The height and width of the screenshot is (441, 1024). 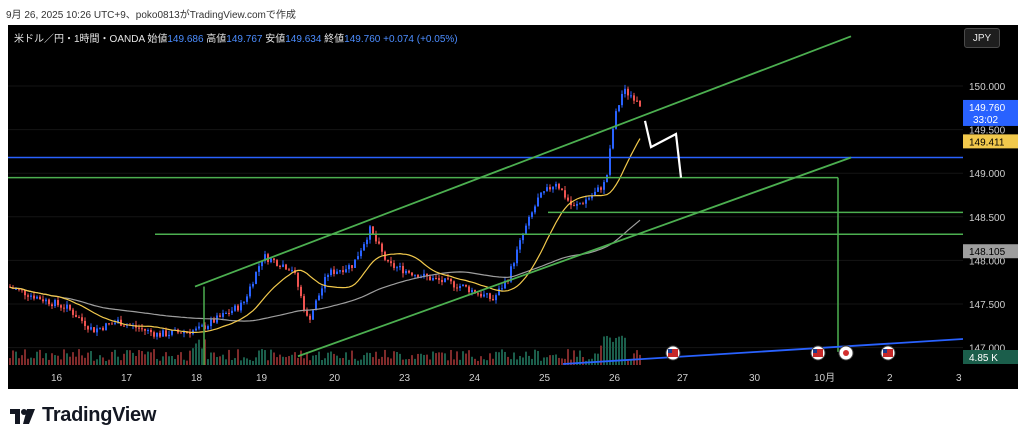 What do you see at coordinates (405, 378) in the screenshot?
I see `time-tick-label: 23` at bounding box center [405, 378].